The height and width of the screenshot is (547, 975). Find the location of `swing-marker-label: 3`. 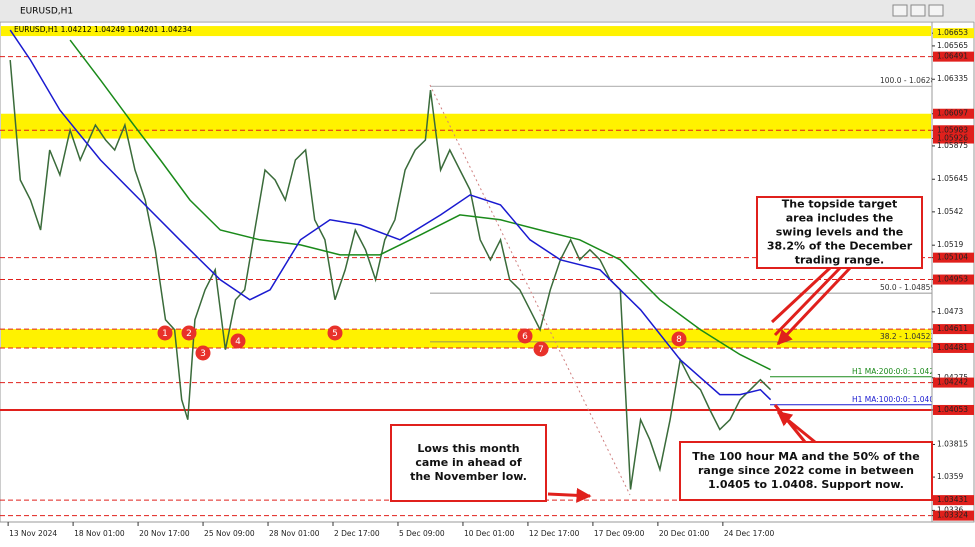

swing-marker-label: 3 is located at coordinates (203, 354).